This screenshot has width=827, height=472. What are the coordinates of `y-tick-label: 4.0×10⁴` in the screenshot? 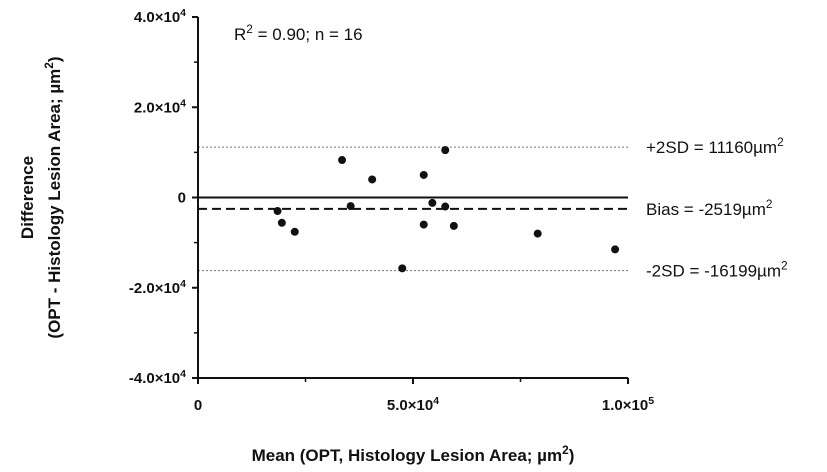 It's located at (160, 16).